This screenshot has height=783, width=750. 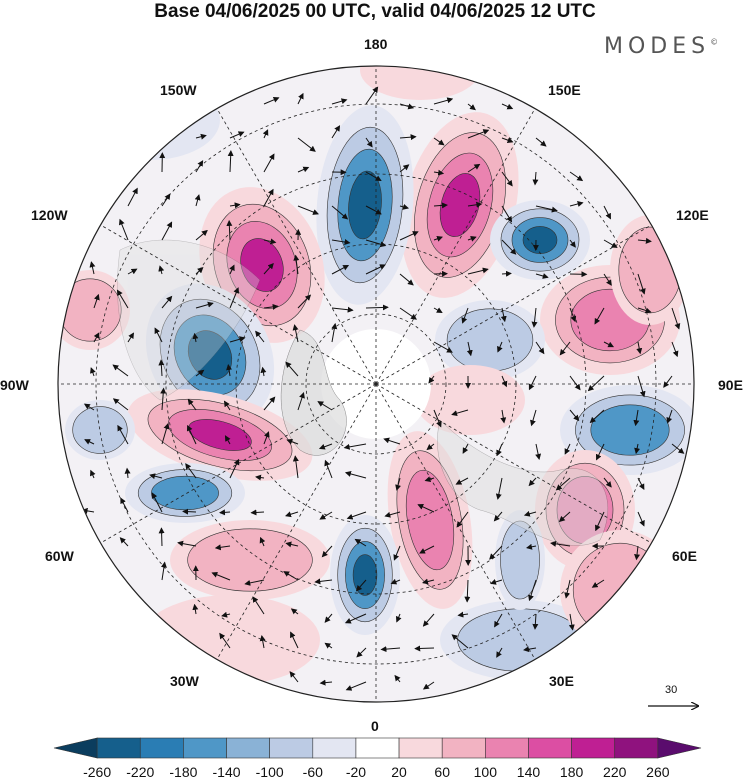 I want to click on colorbar-tick-label: -20, so click(x=356, y=772).